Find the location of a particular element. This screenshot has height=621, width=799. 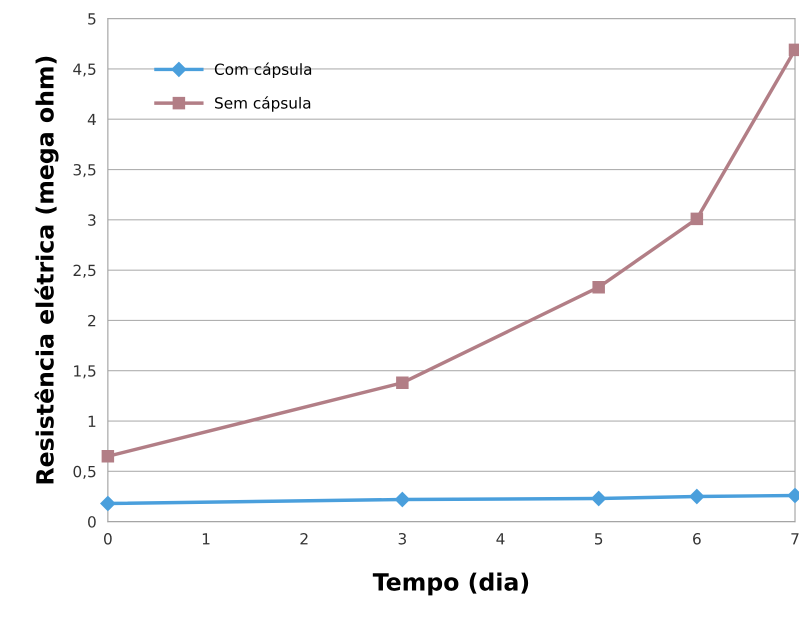

y-tick-label: 2,5 is located at coordinates (85, 271).